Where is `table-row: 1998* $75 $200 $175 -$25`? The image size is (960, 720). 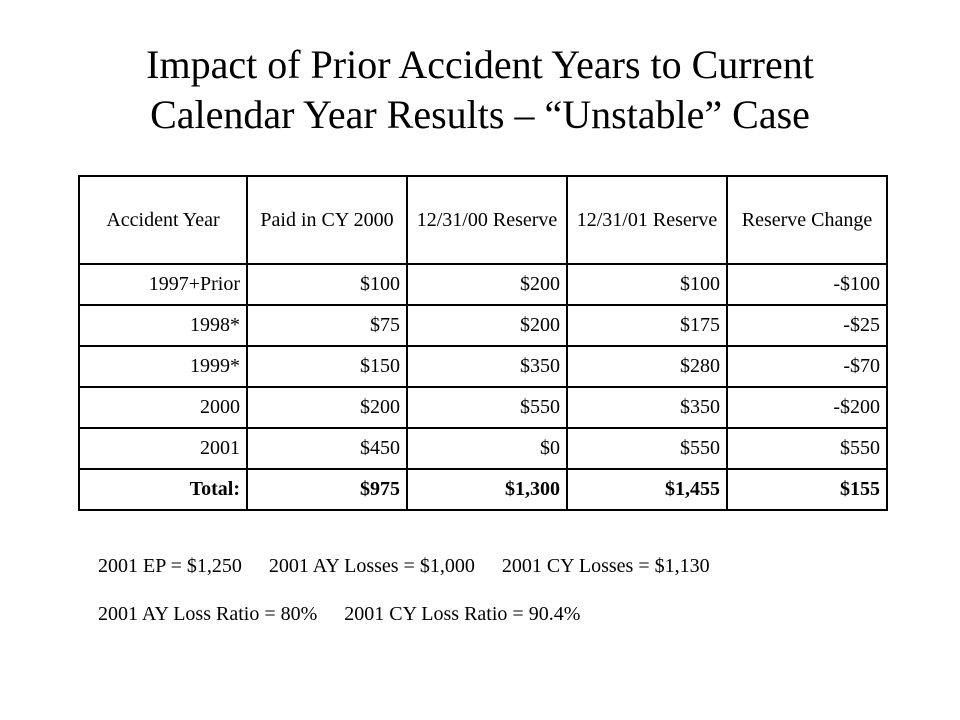
table-row: 1998* $75 $200 $175 -$25 is located at coordinates (483, 325).